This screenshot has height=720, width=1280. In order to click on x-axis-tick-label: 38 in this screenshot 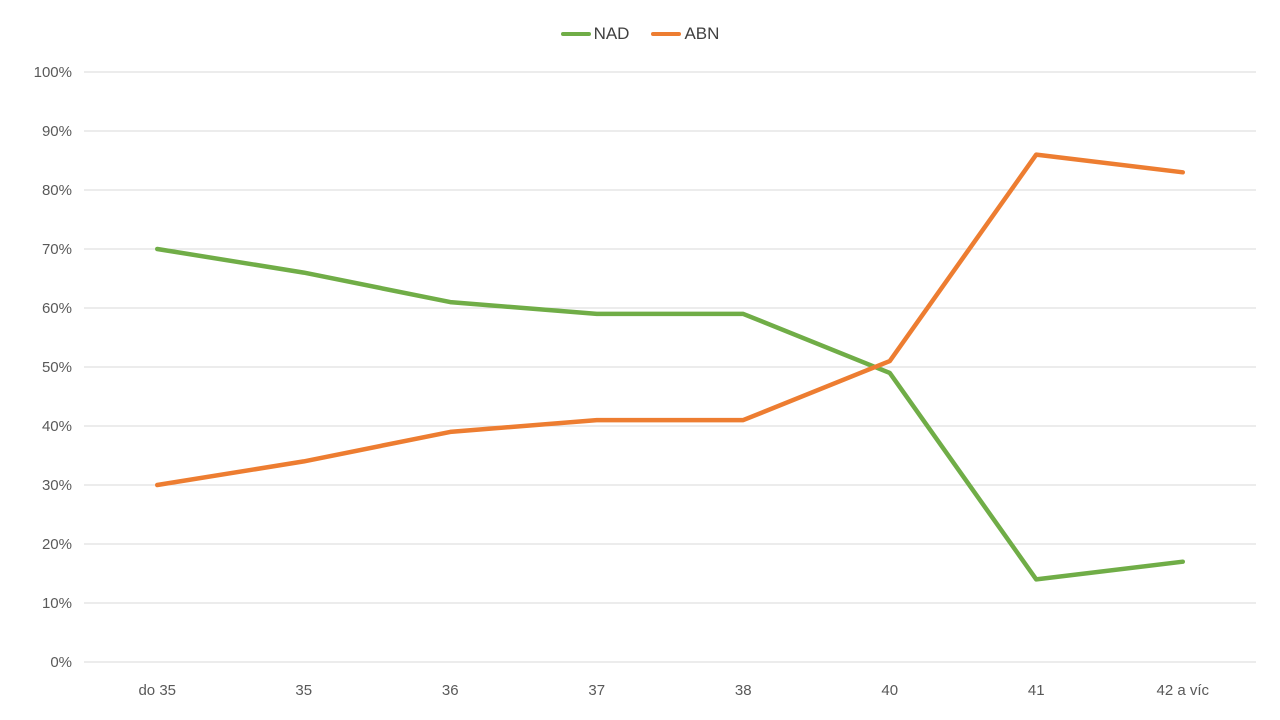, I will do `click(743, 690)`.